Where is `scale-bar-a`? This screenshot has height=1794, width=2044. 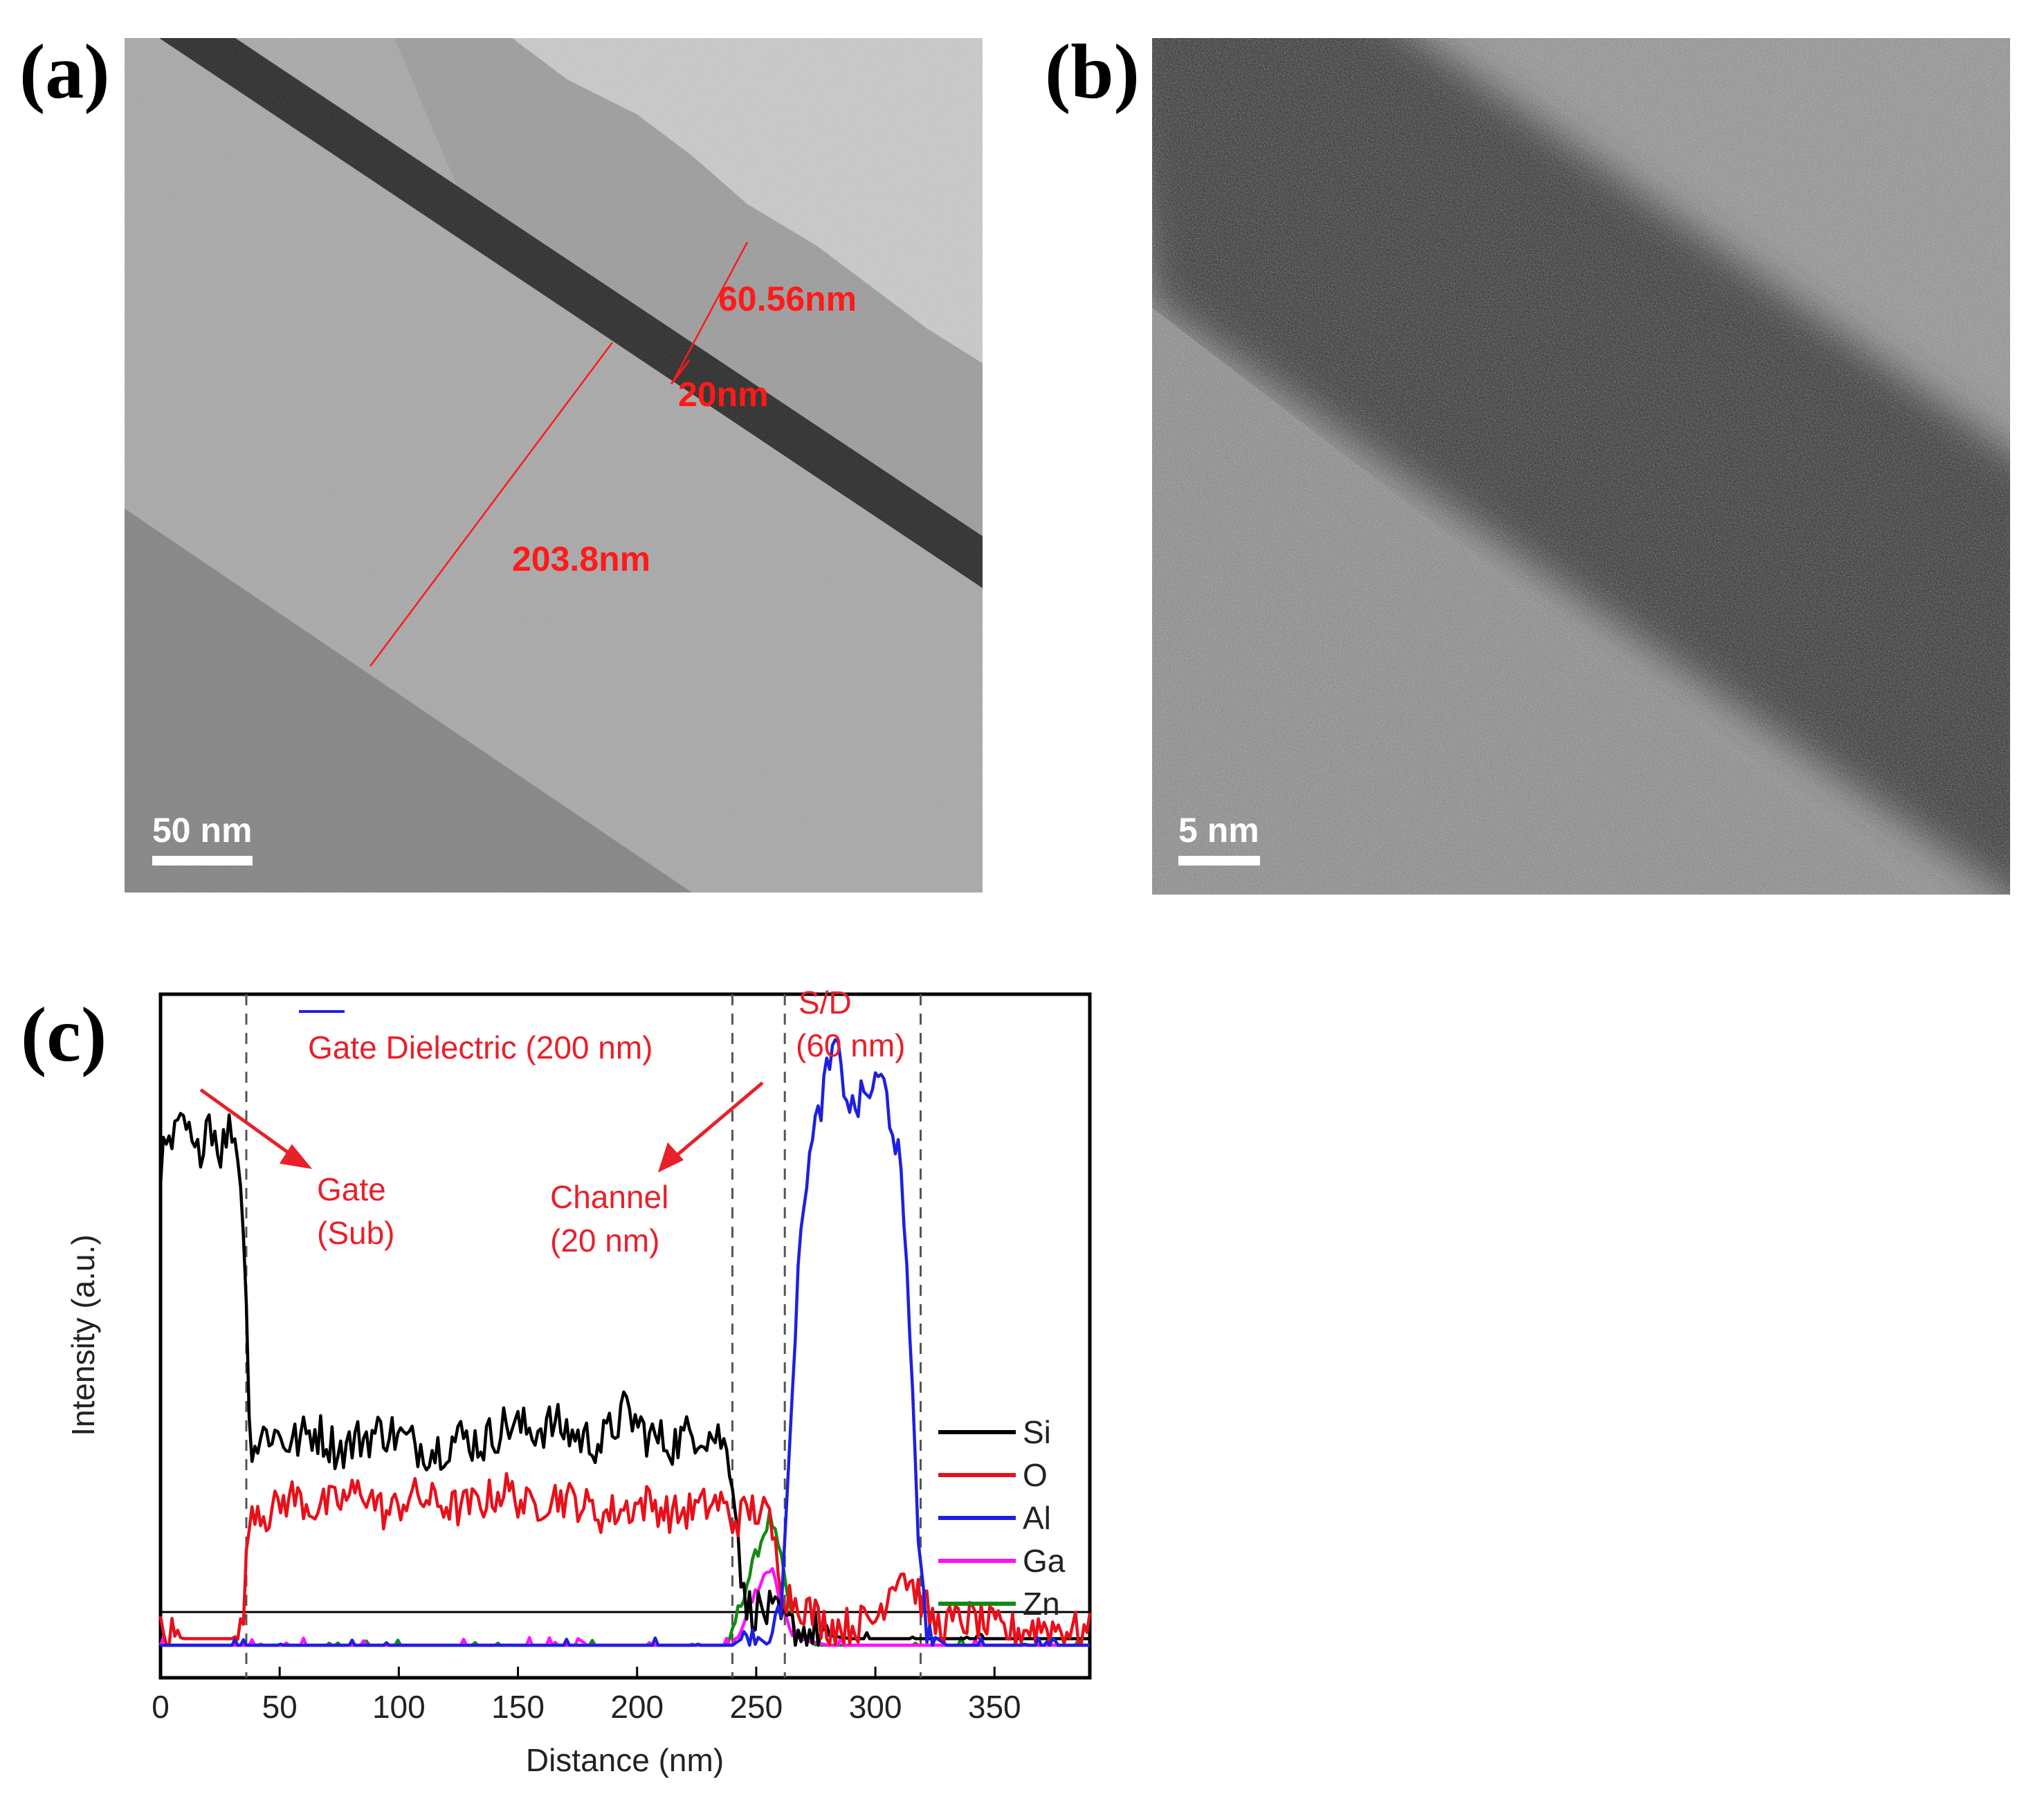
scale-bar-a is located at coordinates (202, 861).